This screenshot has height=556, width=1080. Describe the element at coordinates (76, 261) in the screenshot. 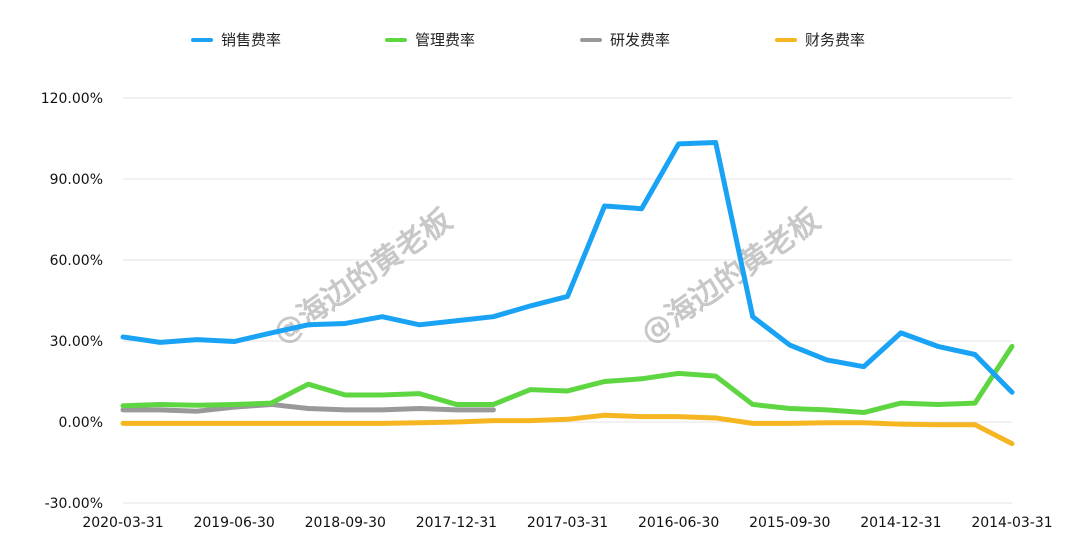

I see `y-tick-label: 60.00%` at that location.